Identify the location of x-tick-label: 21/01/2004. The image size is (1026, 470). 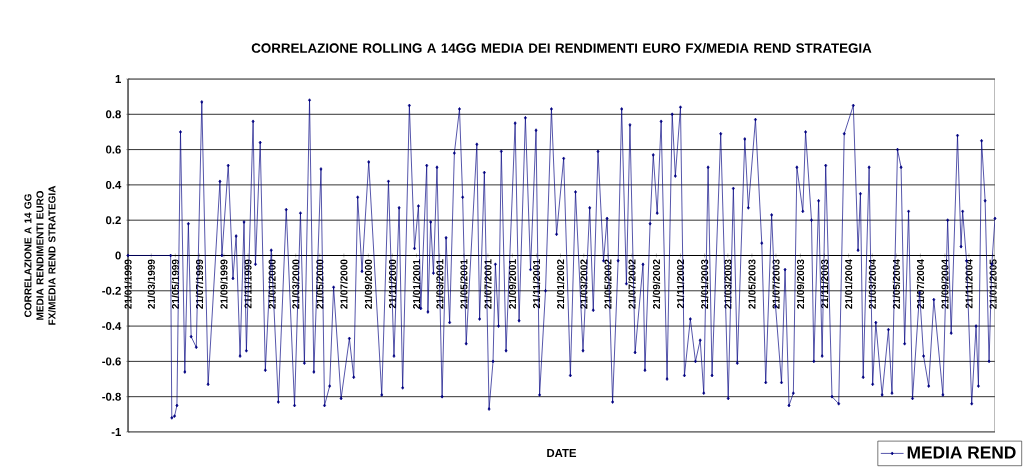
(848, 284).